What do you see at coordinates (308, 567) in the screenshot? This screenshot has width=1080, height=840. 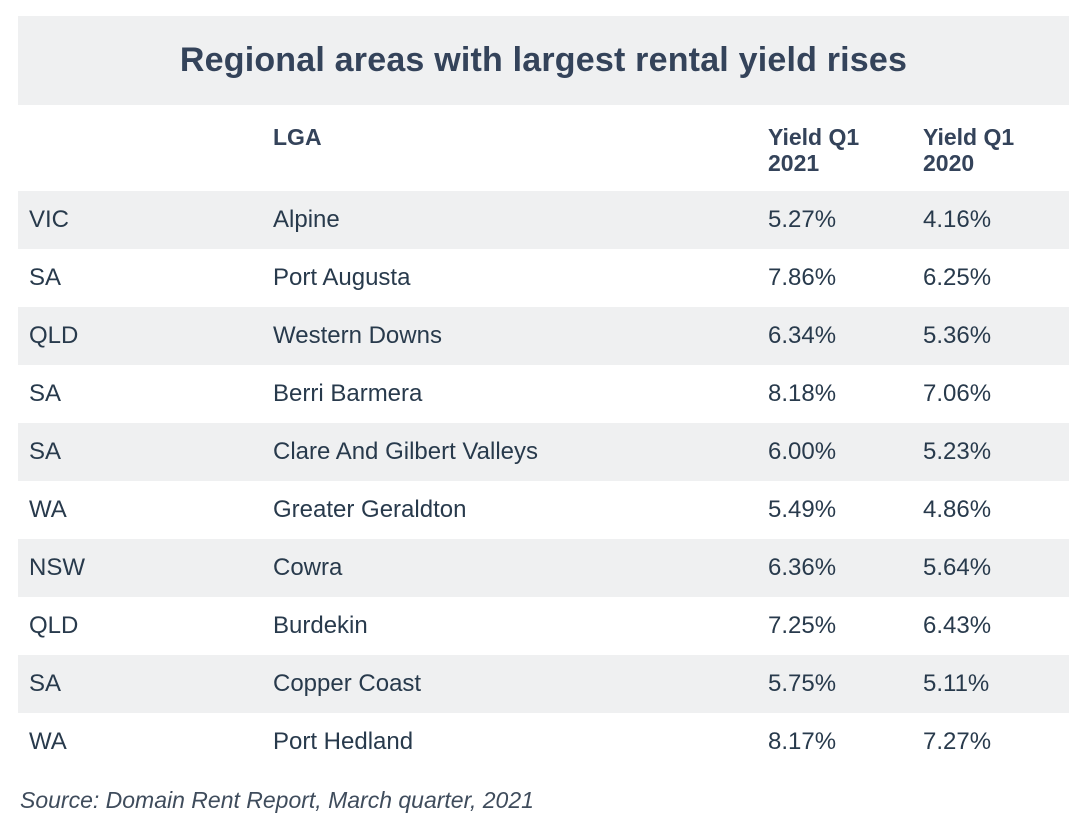 I see `lga-cell: Cowra` at bounding box center [308, 567].